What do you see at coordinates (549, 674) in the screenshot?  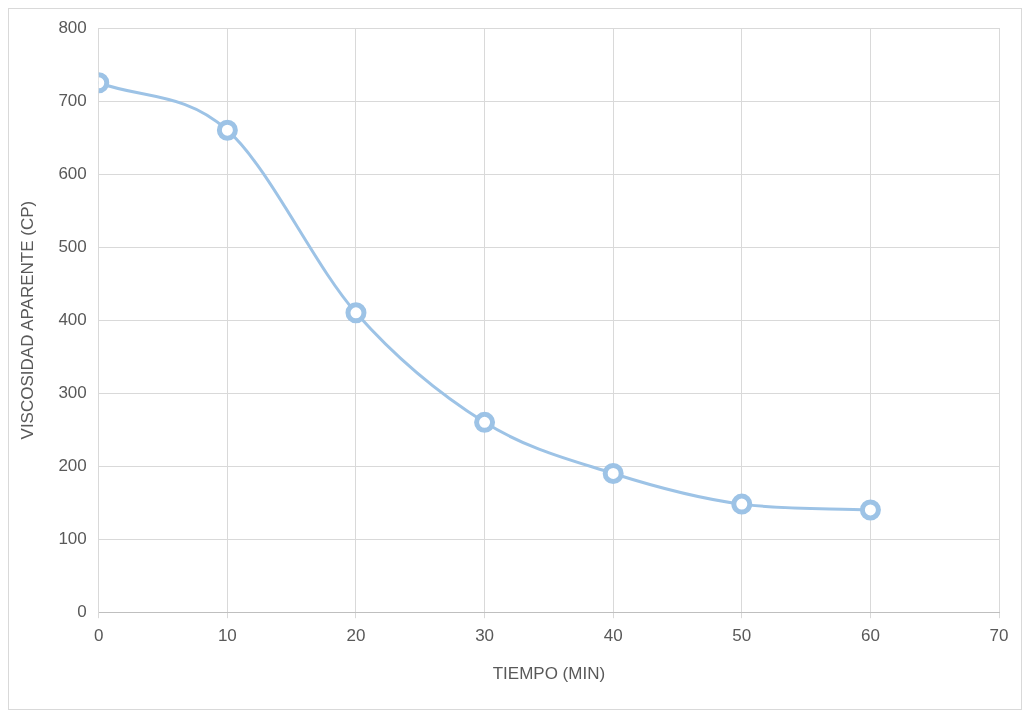 I see `x-axis-title: TIEMPO (MIN)` at bounding box center [549, 674].